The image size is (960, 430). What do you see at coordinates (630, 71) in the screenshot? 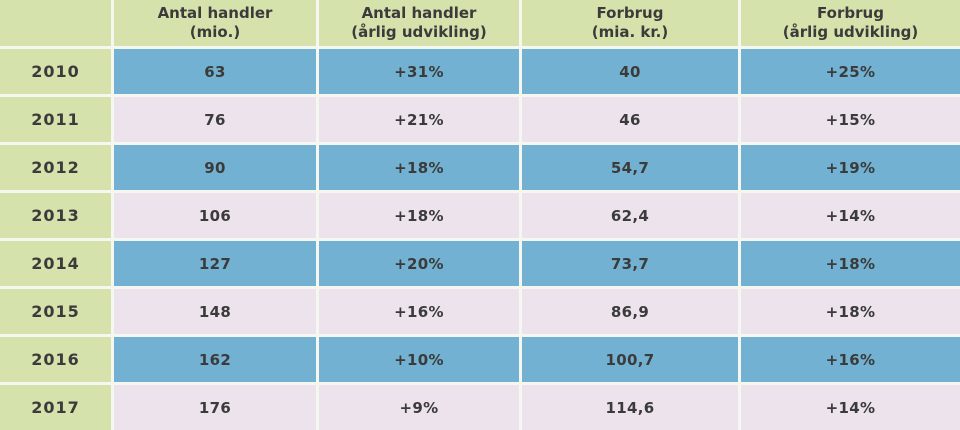
I see `data-cell: 40` at bounding box center [630, 71].